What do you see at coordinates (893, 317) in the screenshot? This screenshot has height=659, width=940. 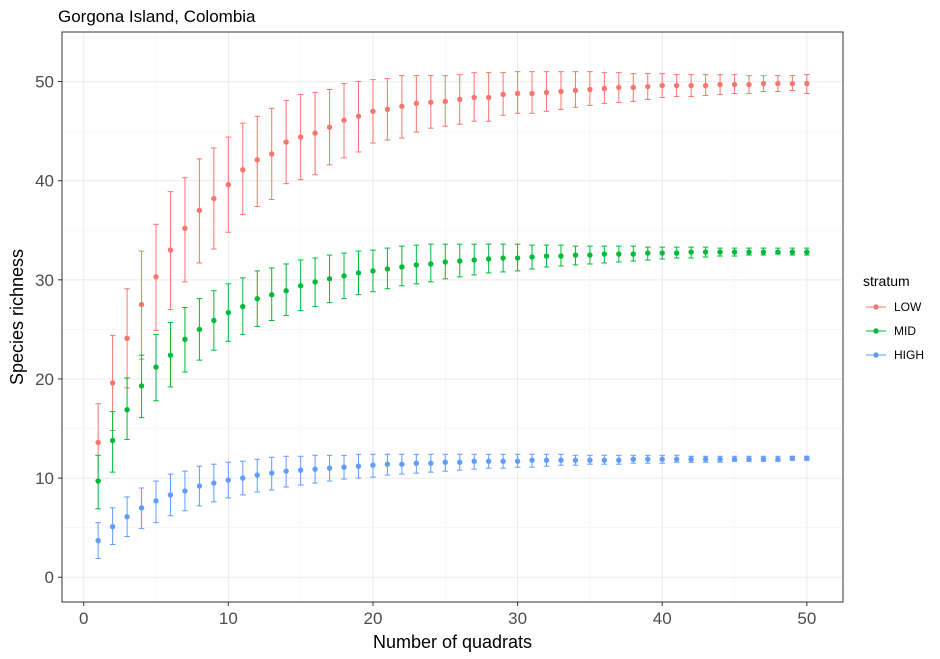 I see `legend: stratum LOW MID HIGH` at bounding box center [893, 317].